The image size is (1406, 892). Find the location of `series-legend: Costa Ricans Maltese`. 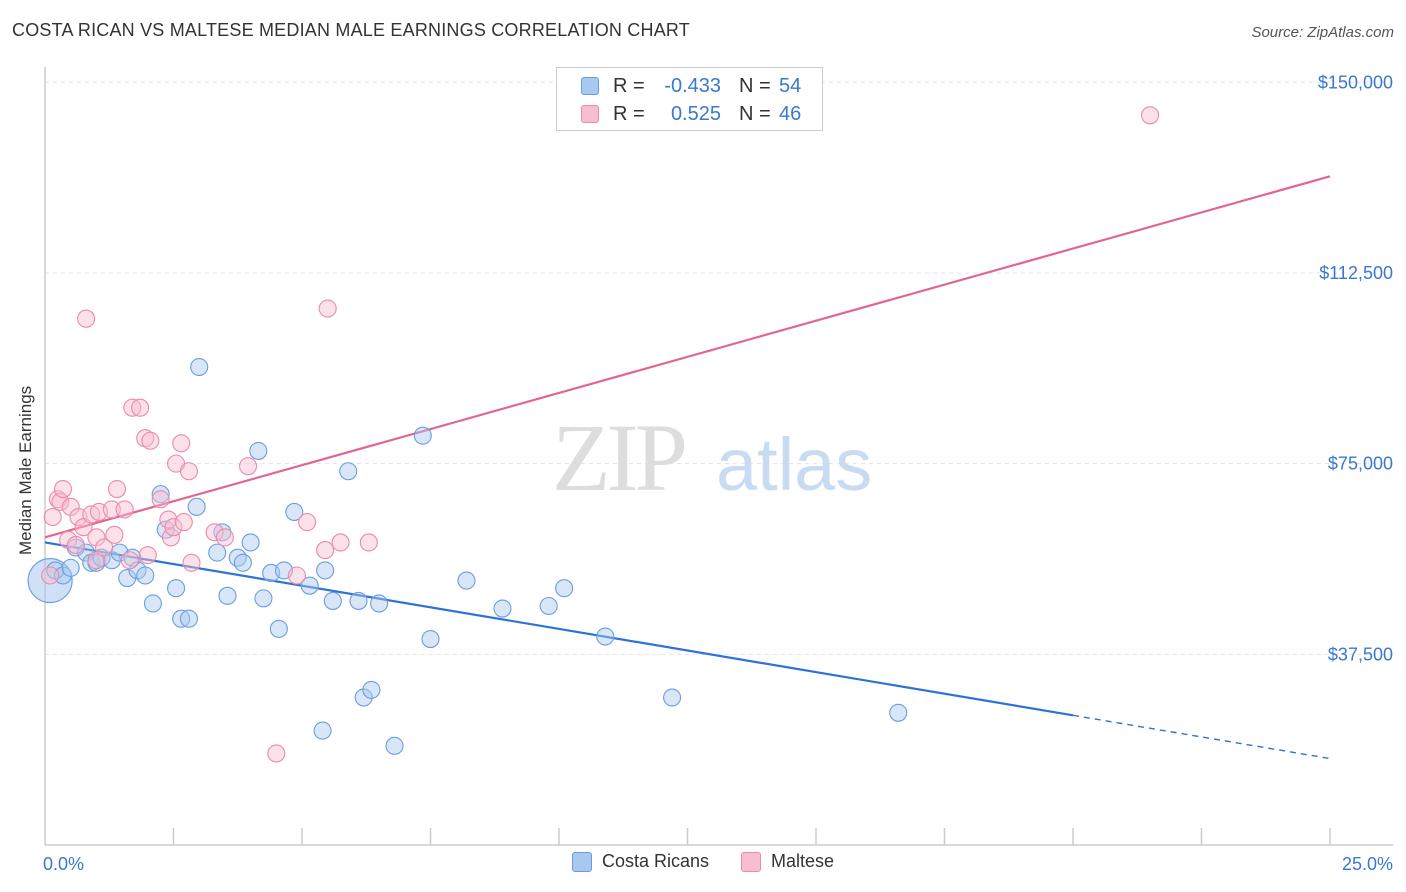

series-legend: Costa Ricans Maltese is located at coordinates (703, 861).